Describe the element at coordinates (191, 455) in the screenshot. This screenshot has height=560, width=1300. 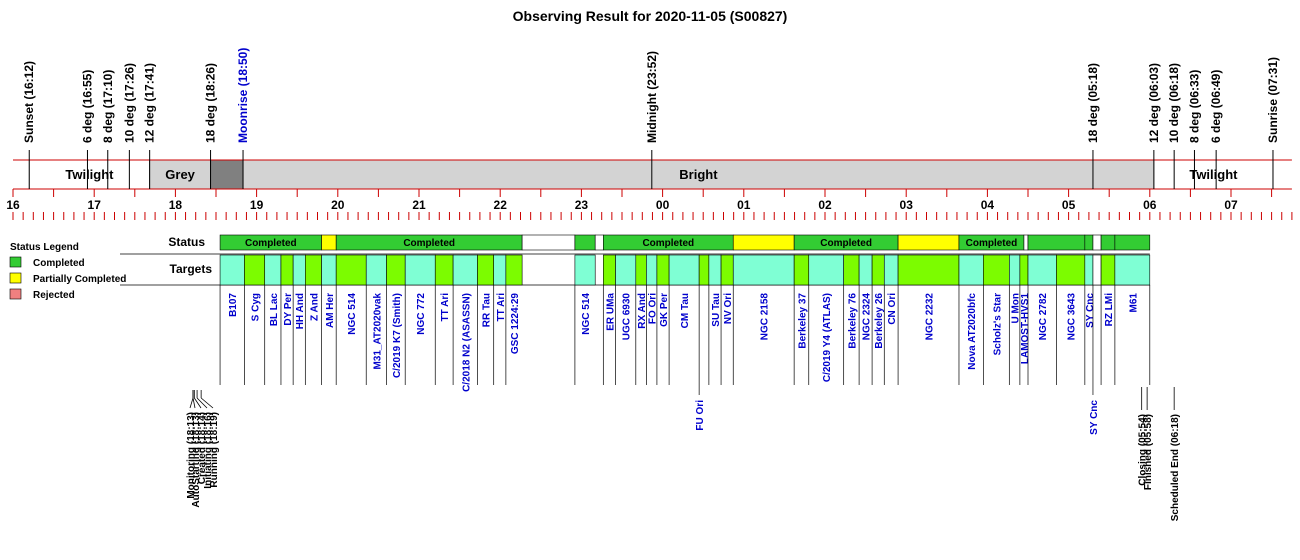
I see `start-event-label: Monitoring (18:13)` at that location.